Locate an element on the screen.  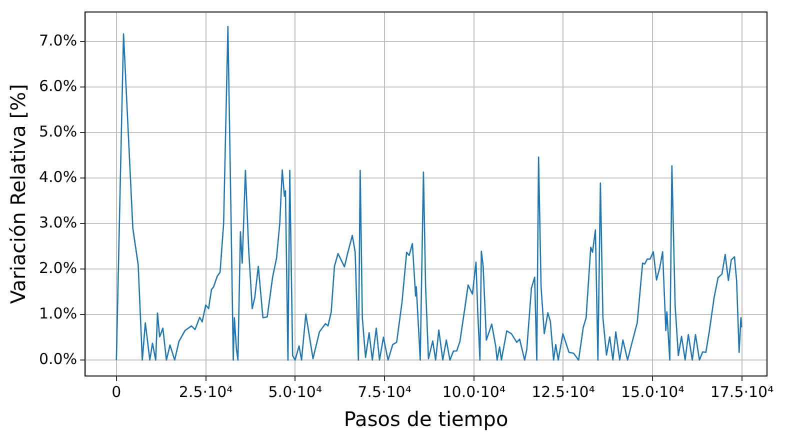
y-tick-label: 3.0% is located at coordinates (58, 222).